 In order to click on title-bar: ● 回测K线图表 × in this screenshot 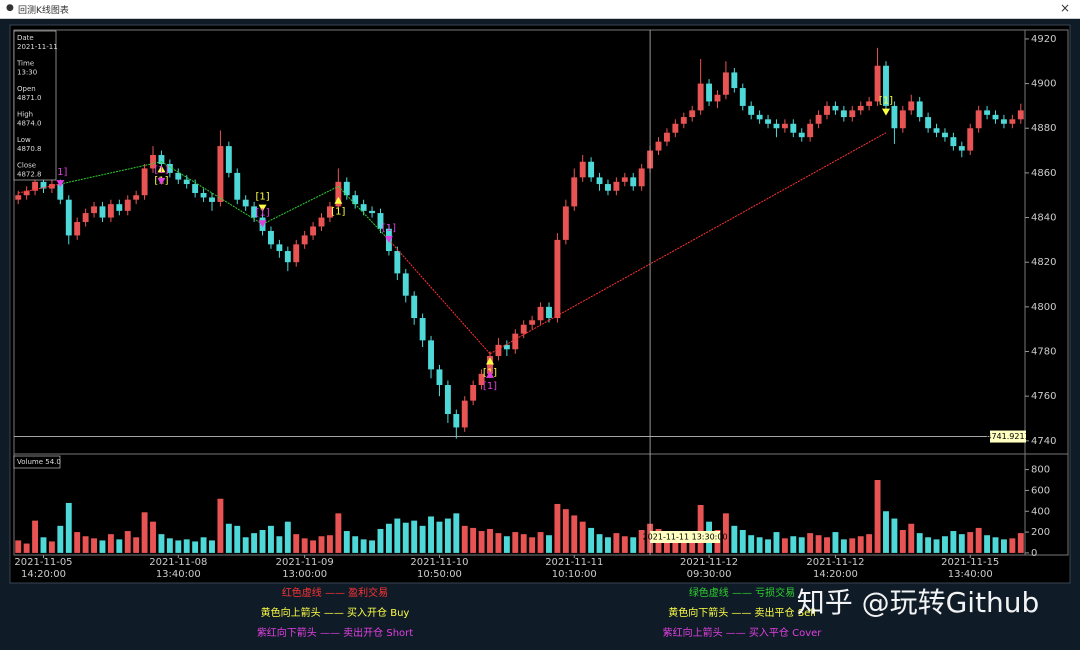, I will do `click(540, 9)`.